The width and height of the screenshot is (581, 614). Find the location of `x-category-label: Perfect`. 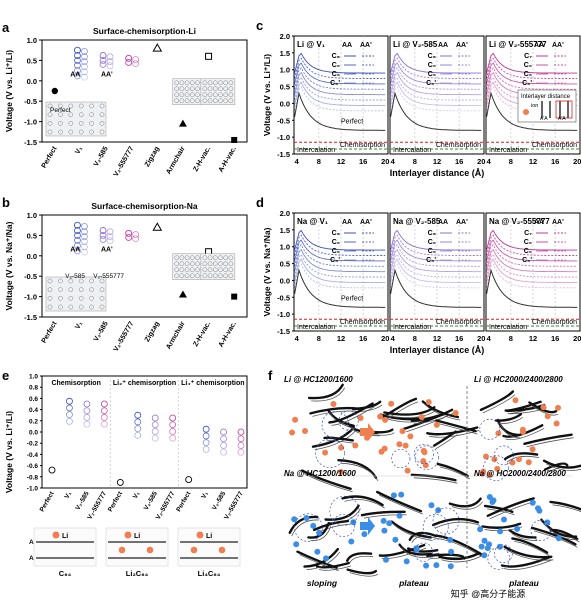

x-category-label: Perfect is located at coordinates (47, 501).